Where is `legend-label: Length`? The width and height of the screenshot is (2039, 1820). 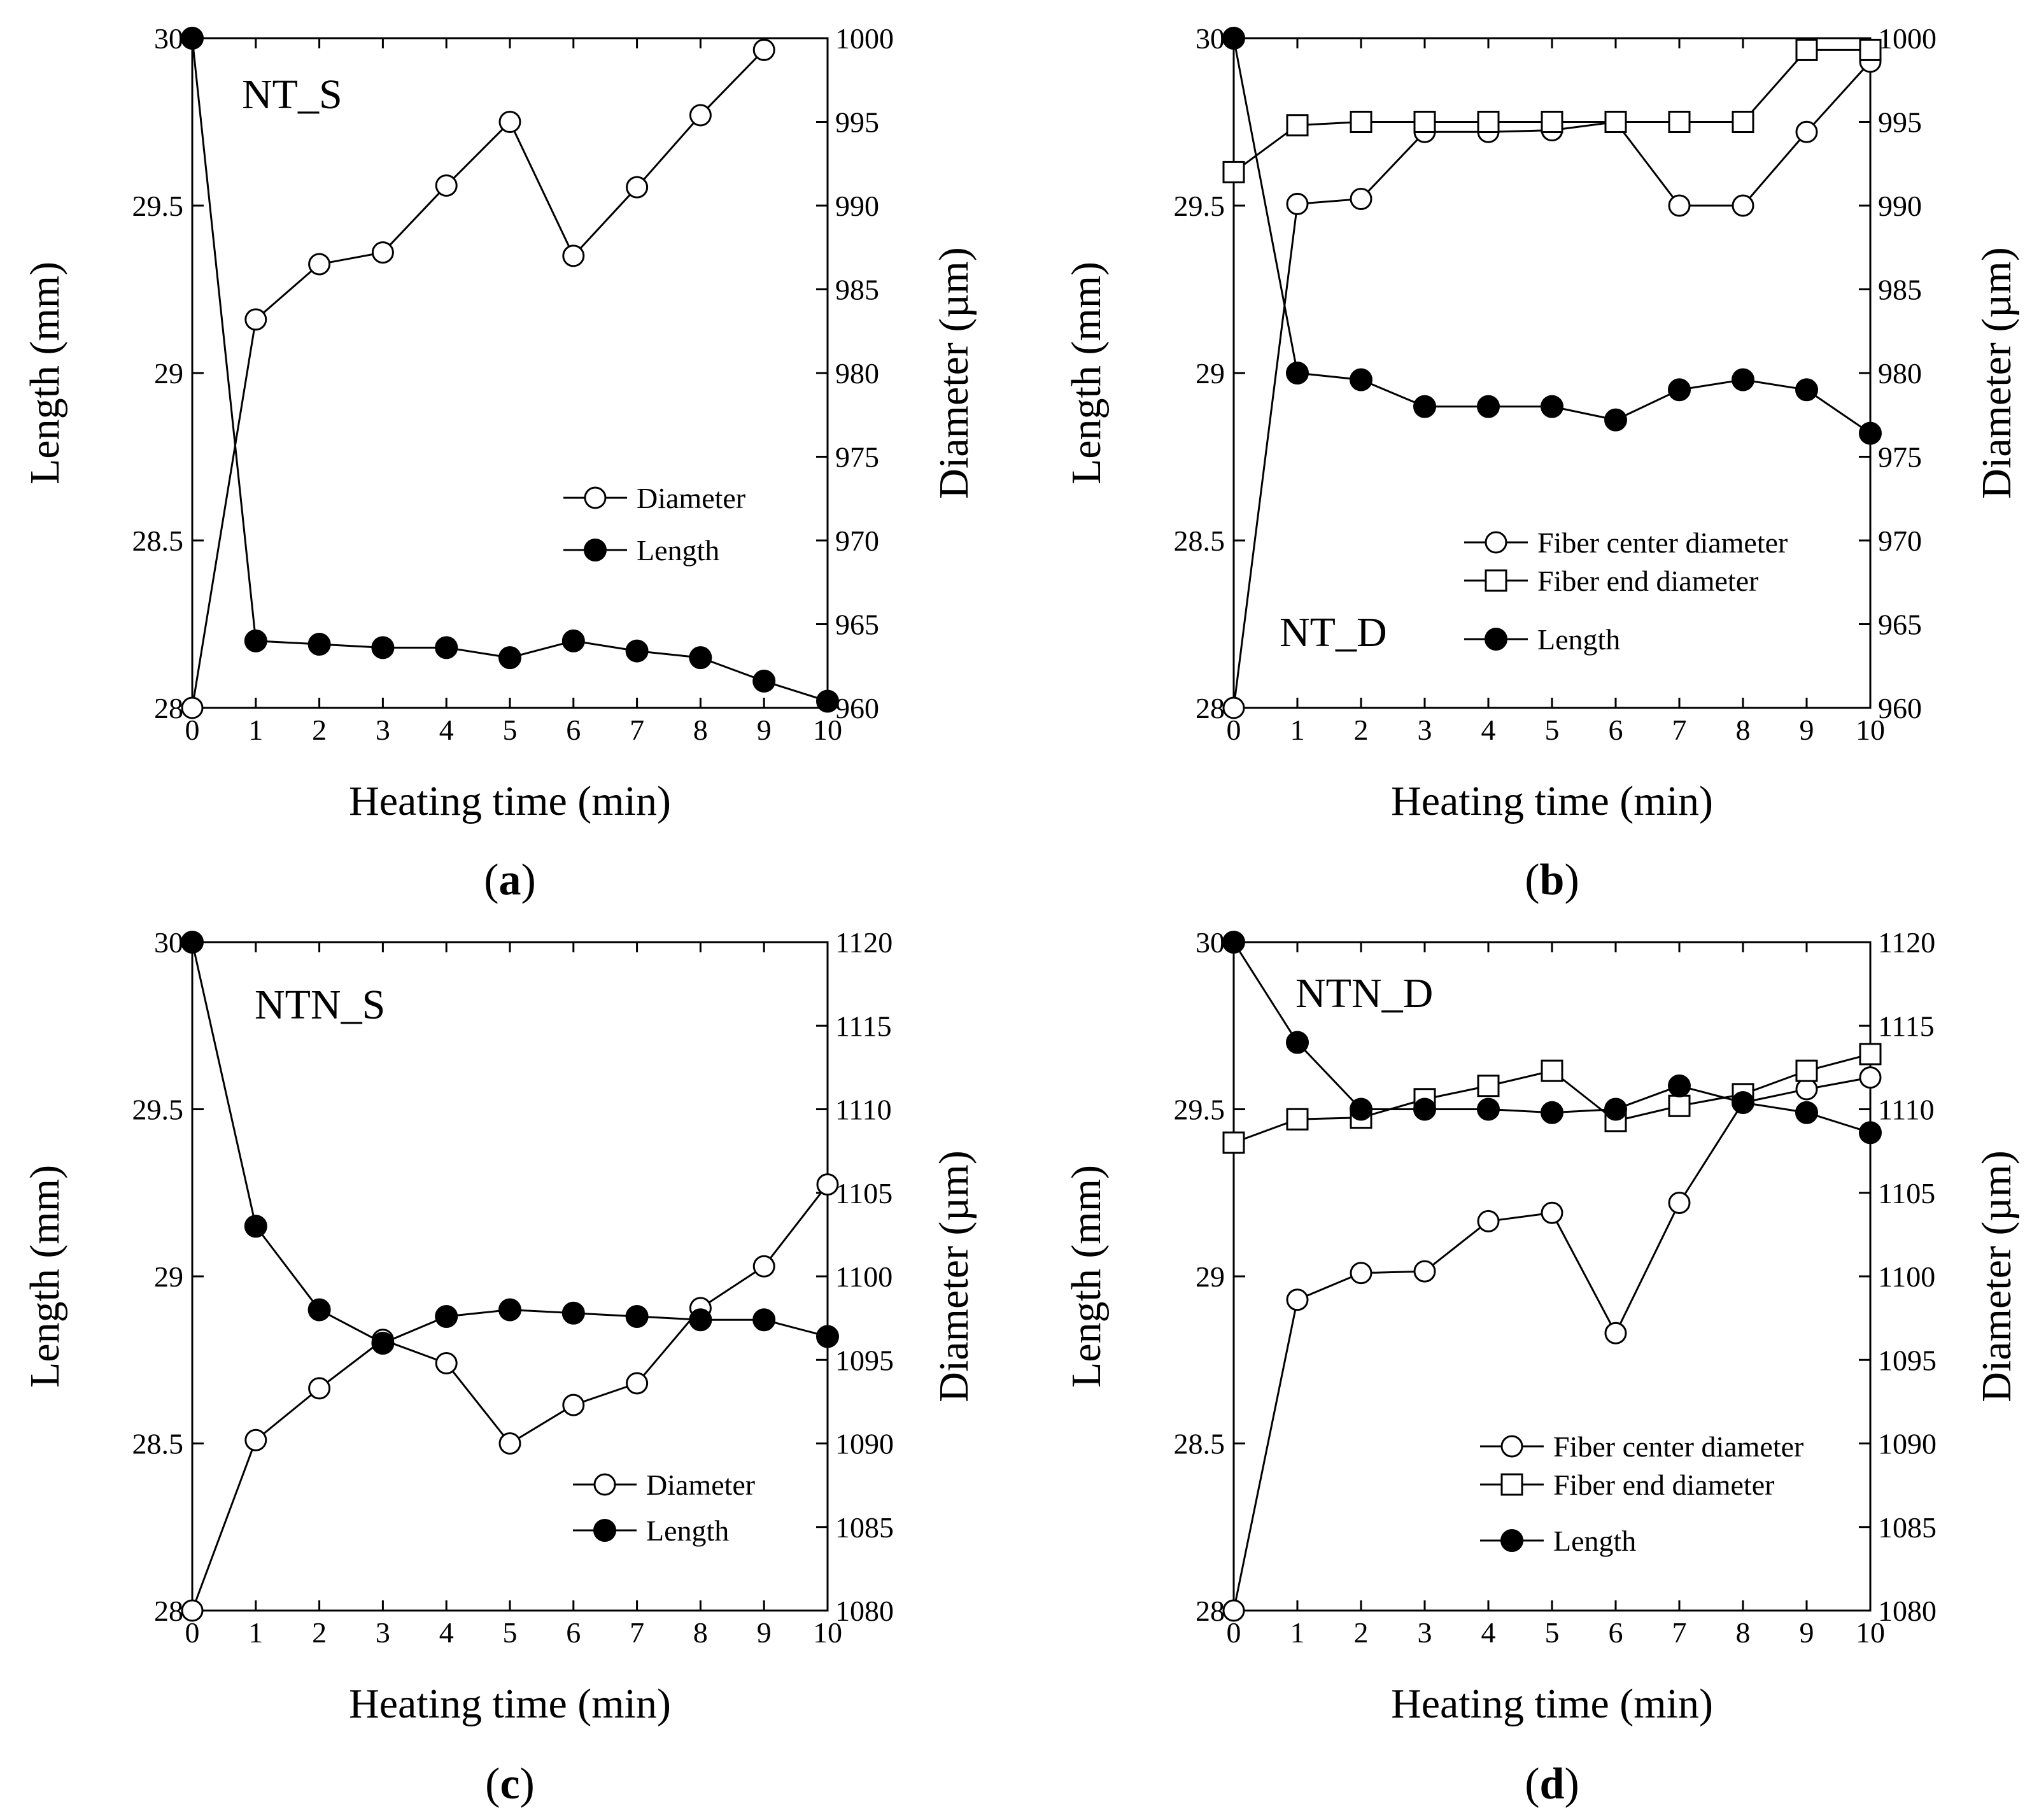
legend-label: Length is located at coordinates (678, 550).